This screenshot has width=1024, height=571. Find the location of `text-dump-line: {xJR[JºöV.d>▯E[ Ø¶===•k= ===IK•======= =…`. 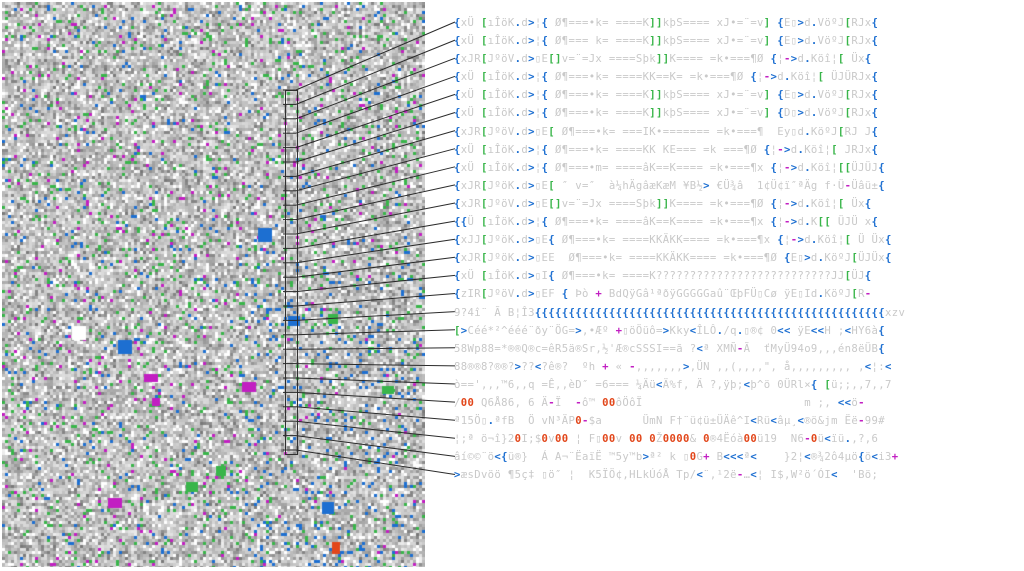

text-dump-line: {xJR[JºöV.d>▯E[ Ø¶===•k= ===IK•======= =… is located at coordinates (666, 131).